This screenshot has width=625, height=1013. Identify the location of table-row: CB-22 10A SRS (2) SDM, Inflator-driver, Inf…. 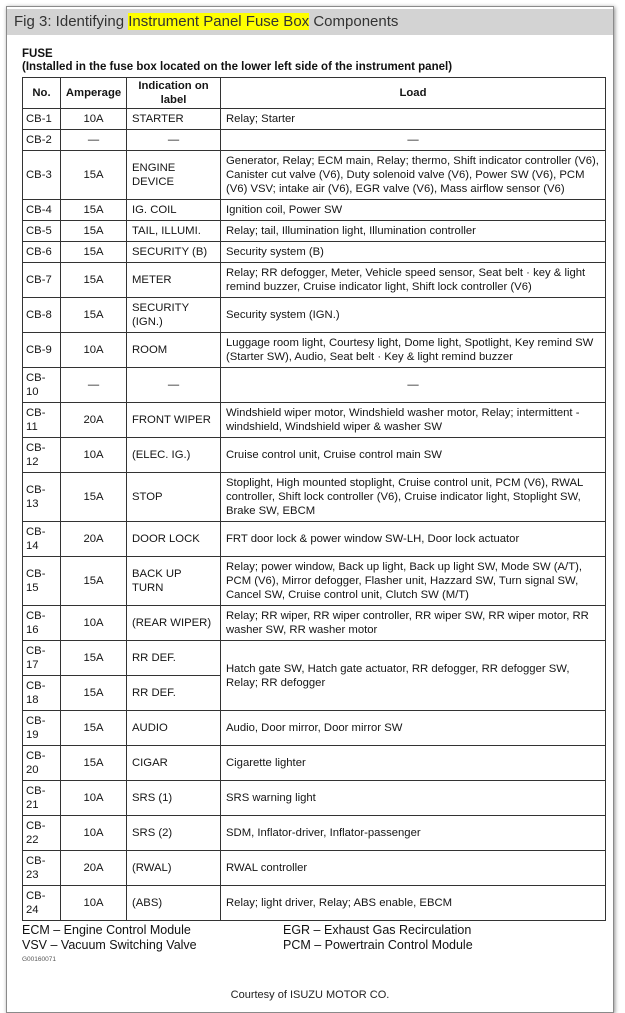
(314, 833).